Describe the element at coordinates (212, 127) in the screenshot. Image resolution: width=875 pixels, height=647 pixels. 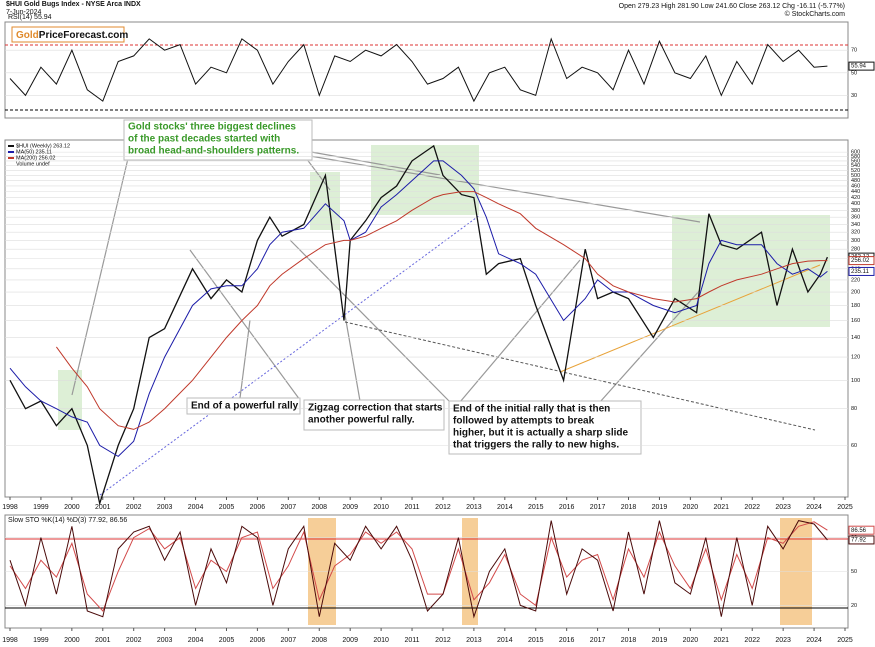
I see `annotation: Gold stocks' three biggest declines` at that location.